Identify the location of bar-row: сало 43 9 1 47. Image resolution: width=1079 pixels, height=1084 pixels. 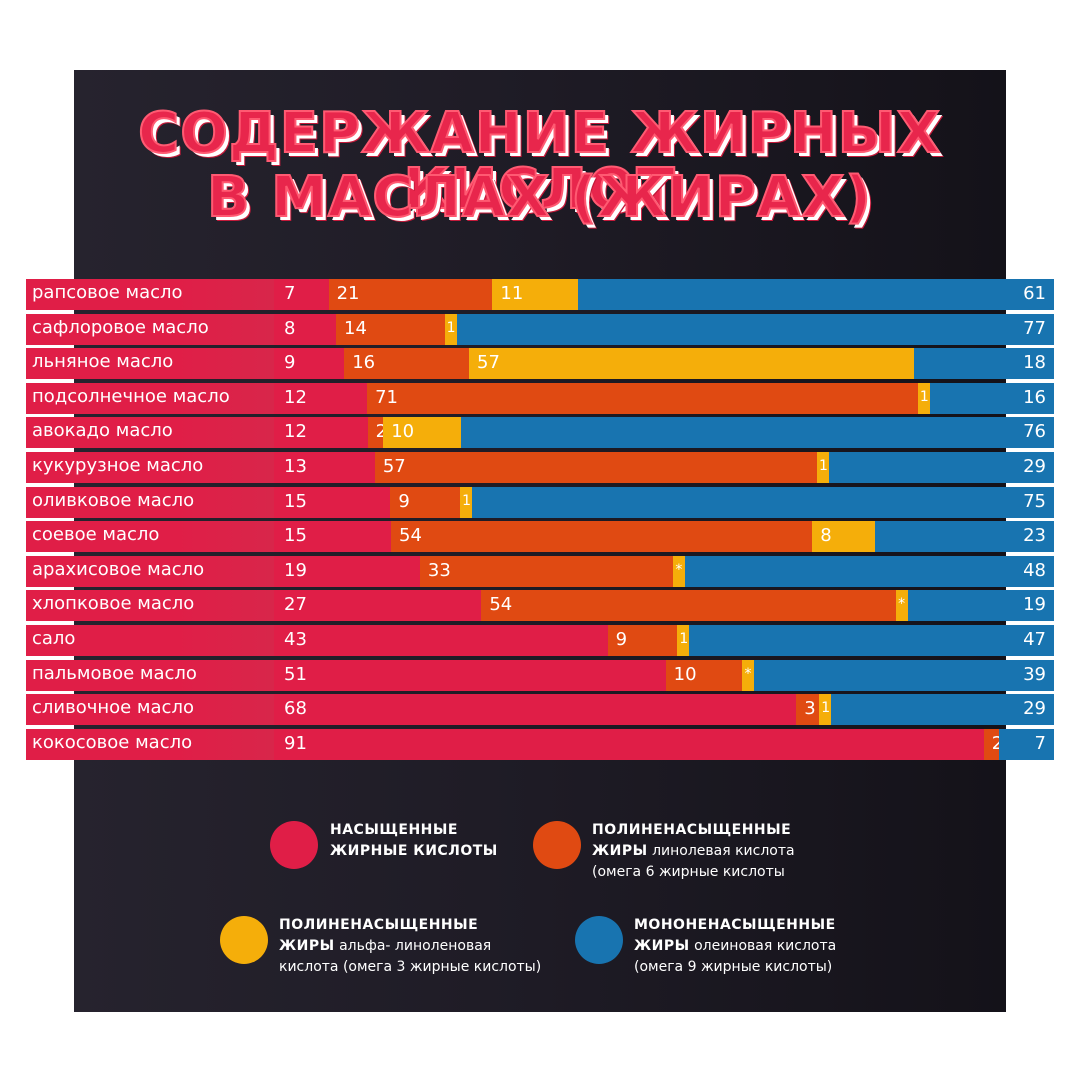
(540, 640).